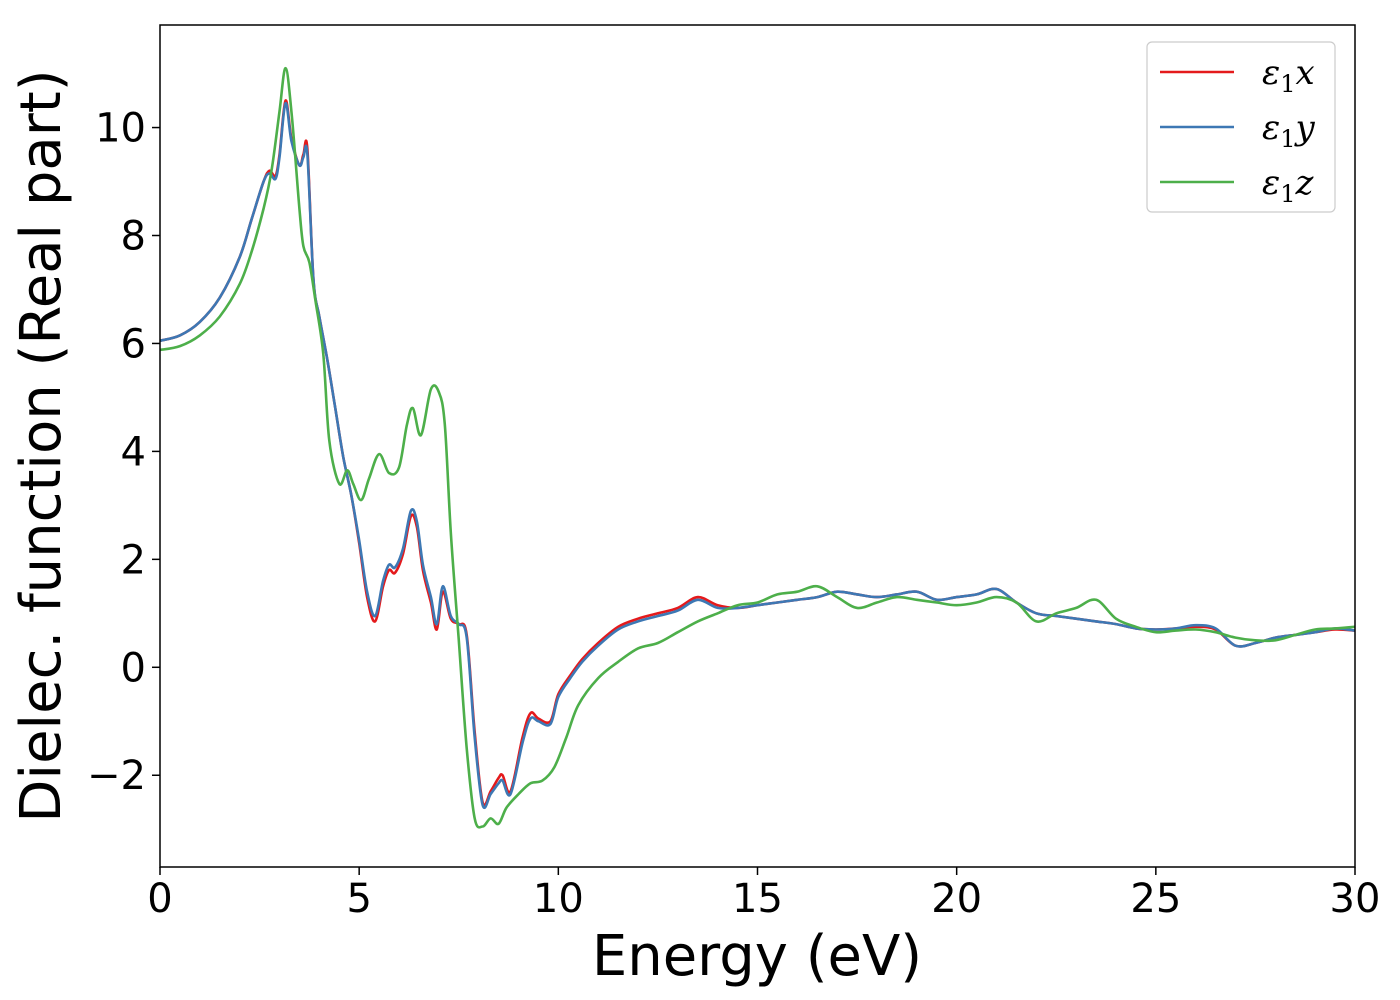  I want to click on legend-label-axis: z, so click(1305, 183).